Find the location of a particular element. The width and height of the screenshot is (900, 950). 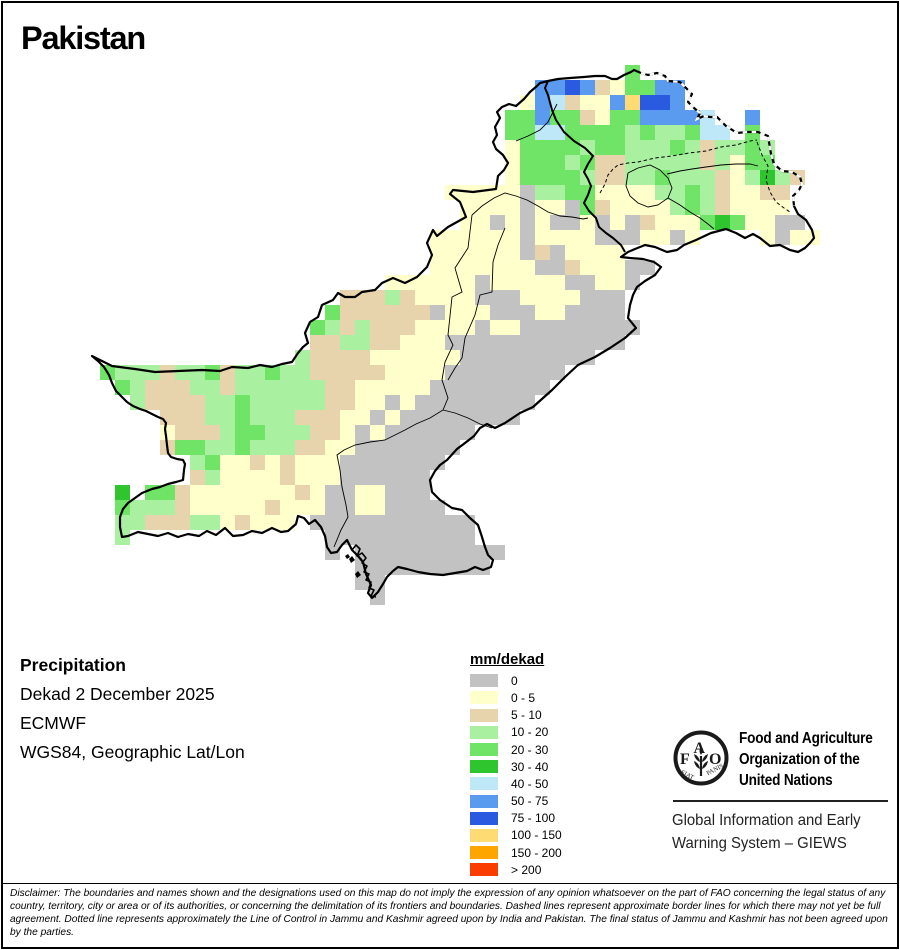

svg-text: O is located at coordinates (715, 759).